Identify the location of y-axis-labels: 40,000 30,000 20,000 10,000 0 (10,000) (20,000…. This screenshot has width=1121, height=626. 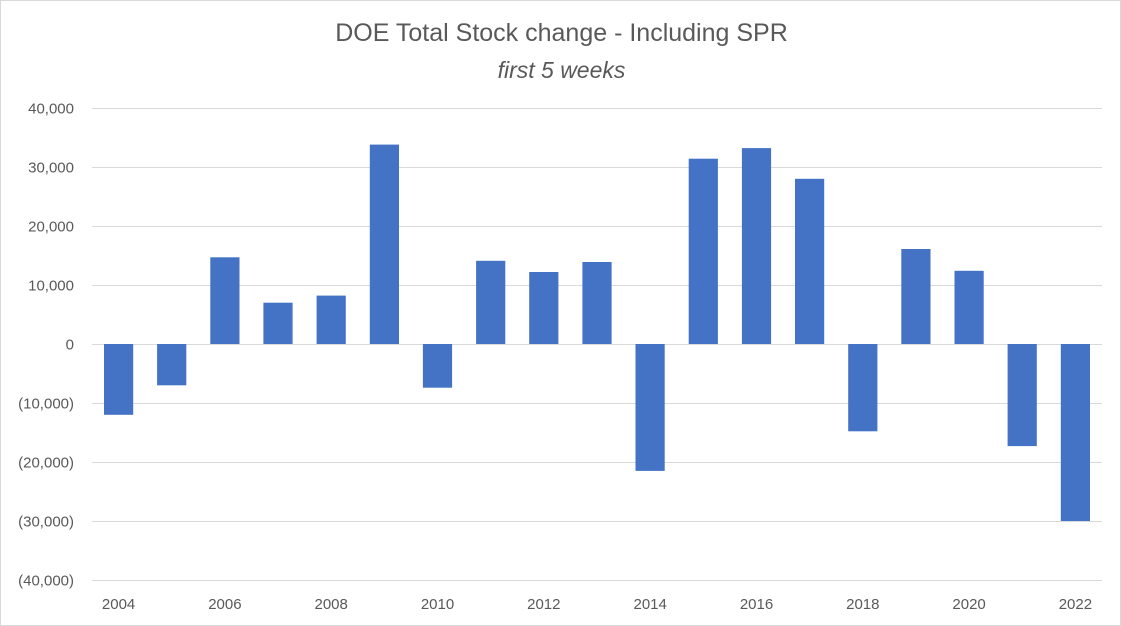
(46, 345).